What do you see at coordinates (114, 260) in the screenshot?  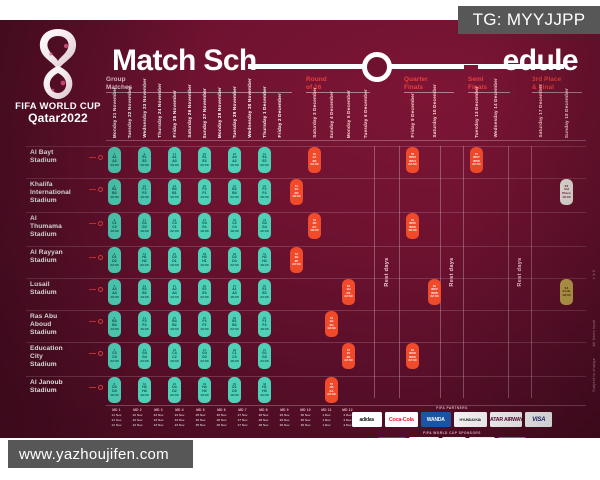 I see `match-badge: 4 D1 D2 22:00` at bounding box center [114, 260].